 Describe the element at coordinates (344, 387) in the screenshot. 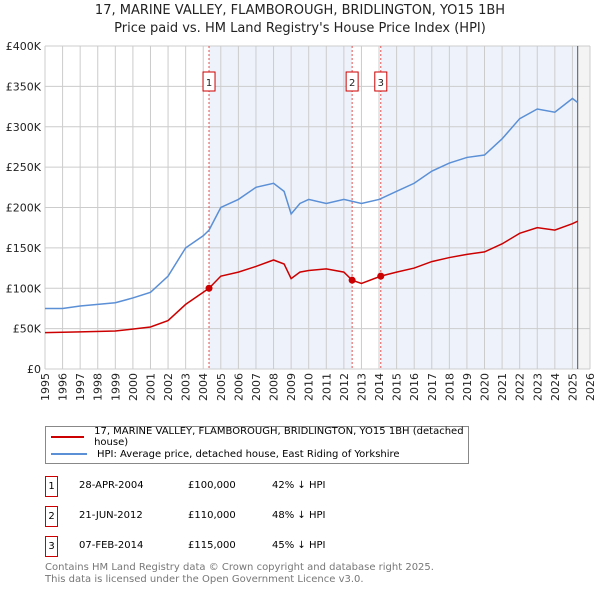

I see `x-tick-label: 2012` at that location.